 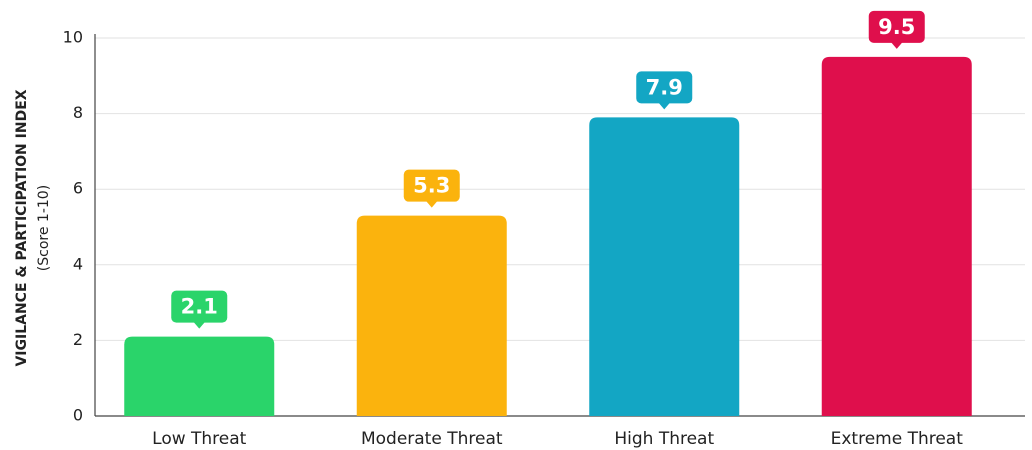 I want to click on value-label: 5.3, so click(x=431, y=186).